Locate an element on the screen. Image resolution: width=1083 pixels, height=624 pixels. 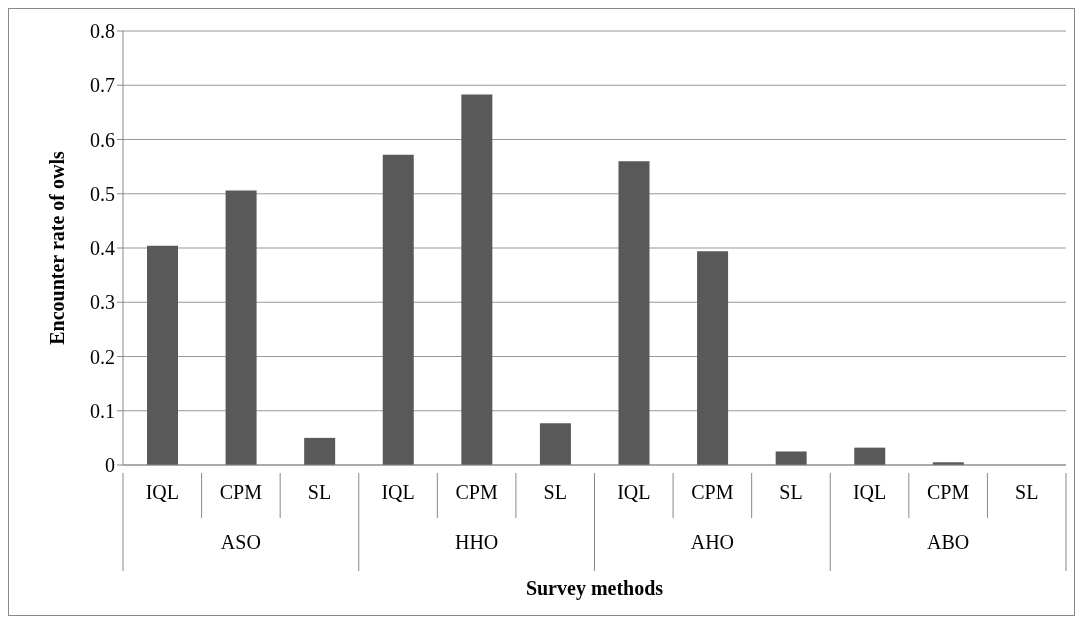
y-tick-label: 0.3 is located at coordinates (102, 302).